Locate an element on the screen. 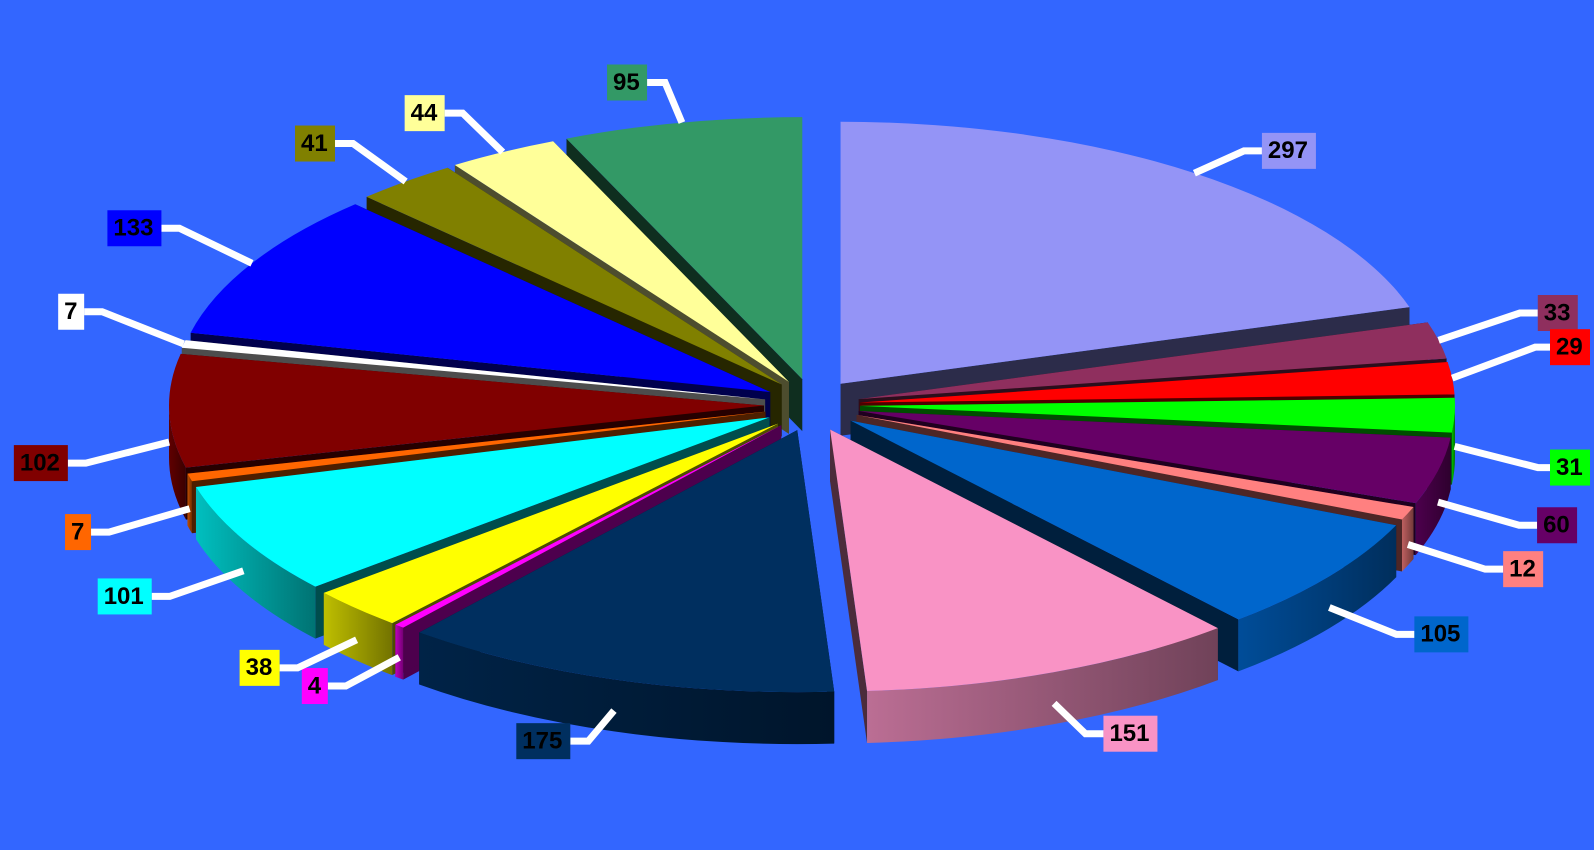 This screenshot has height=850, width=1594. data-label-29: 29 is located at coordinates (1569, 347).